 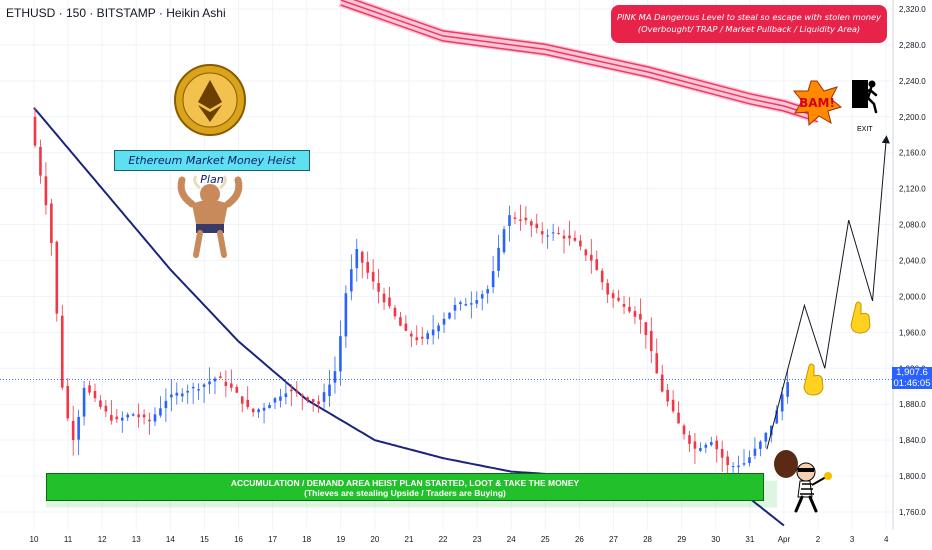 I want to click on bull-mascot-icon, so click(x=210, y=216).